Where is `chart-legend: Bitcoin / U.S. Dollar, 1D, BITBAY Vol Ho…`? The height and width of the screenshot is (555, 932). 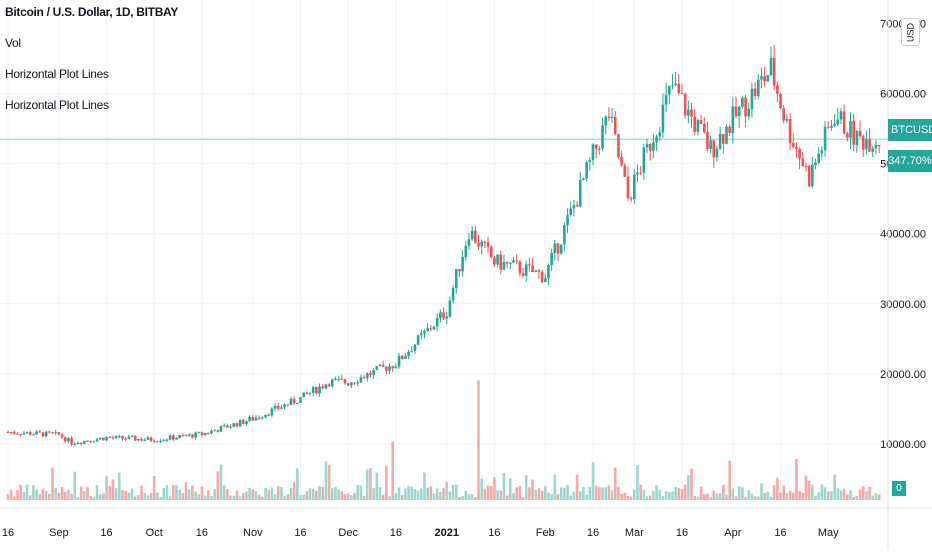
chart-legend: Bitcoin / U.S. Dollar, 1D, BITBAY Vol Ho… is located at coordinates (91, 66).